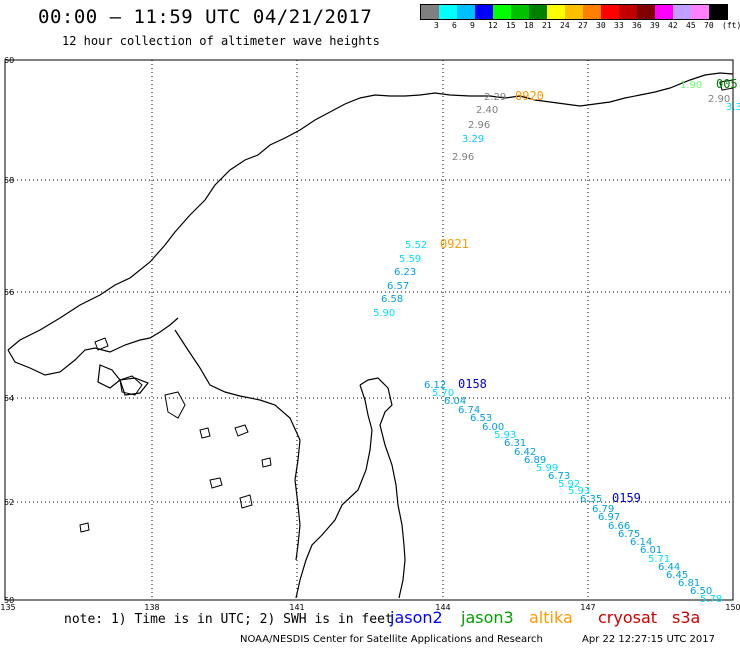  What do you see at coordinates (384, 313) in the screenshot?
I see `wave-height-value: 5.90` at bounding box center [384, 313].